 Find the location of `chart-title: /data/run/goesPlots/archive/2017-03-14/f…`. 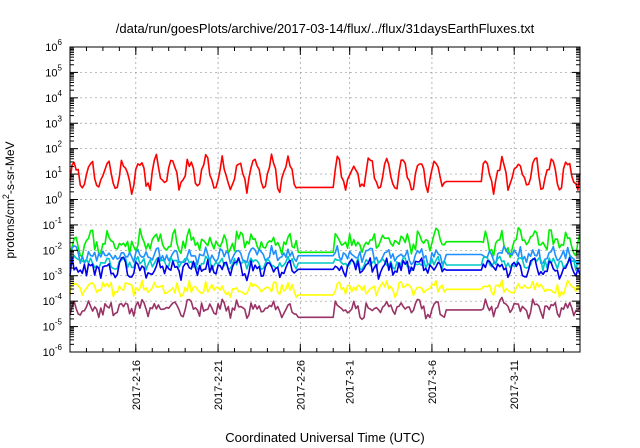

chart-title: /data/run/goesPlots/archive/2017-03-14/f… is located at coordinates (325, 28).